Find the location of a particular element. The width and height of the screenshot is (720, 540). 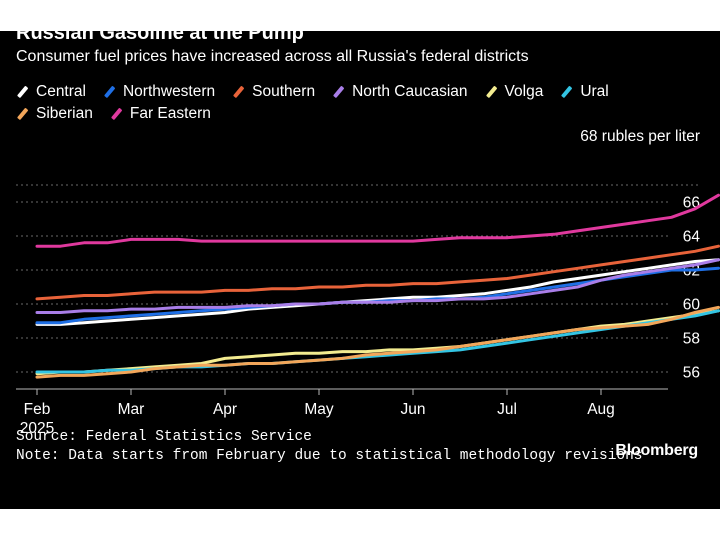

legend-label-north-caucasian: North Caucasian is located at coordinates (410, 91).